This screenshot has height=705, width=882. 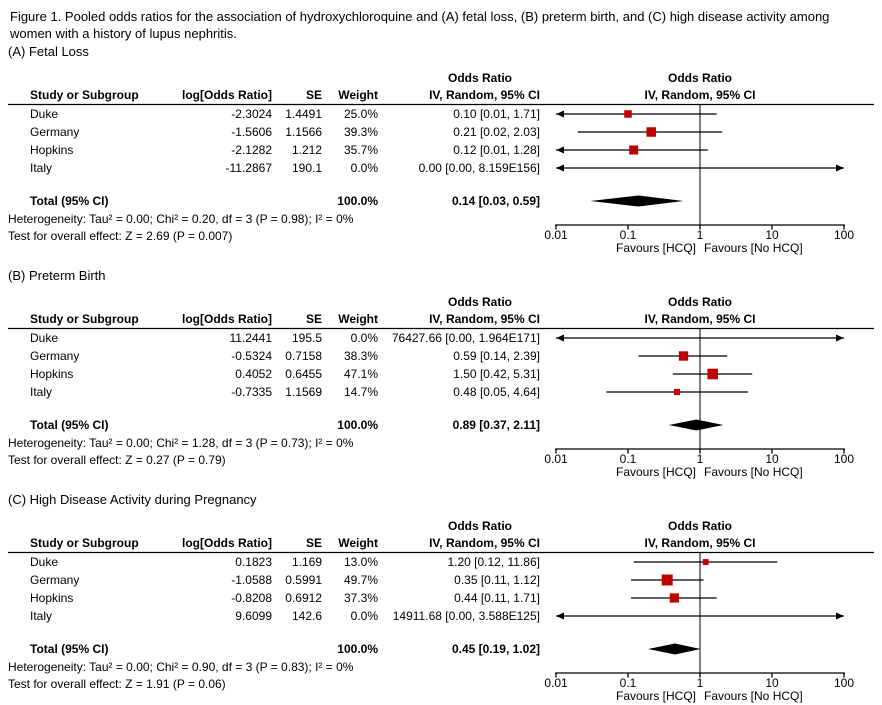 I want to click on study-se: 142.6, so click(x=306, y=616).